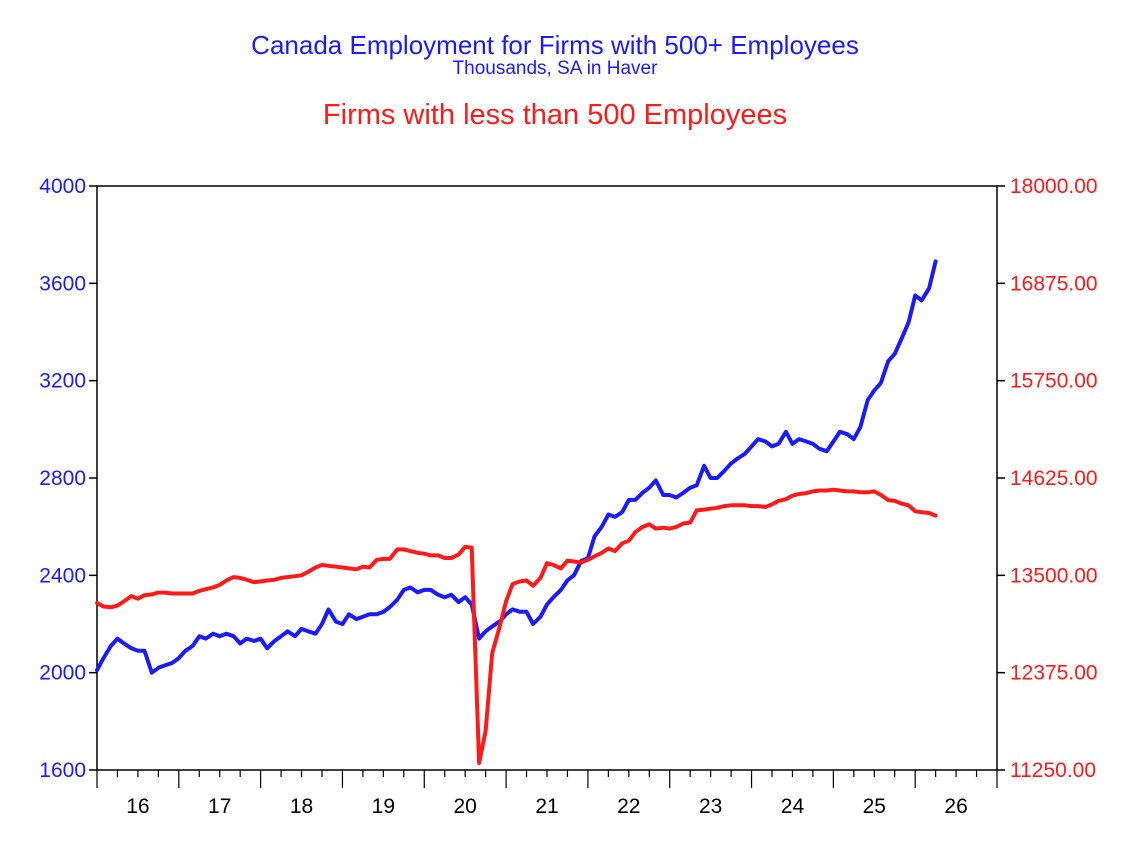 Image resolution: width=1140 pixels, height=847 pixels. Describe the element at coordinates (62, 478) in the screenshot. I see `left-axis-tick-label: 2800` at that location.